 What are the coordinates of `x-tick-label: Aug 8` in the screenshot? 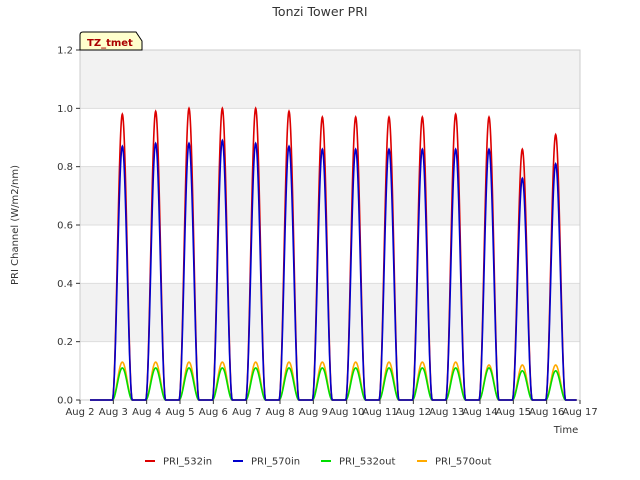 It's located at (279, 412).